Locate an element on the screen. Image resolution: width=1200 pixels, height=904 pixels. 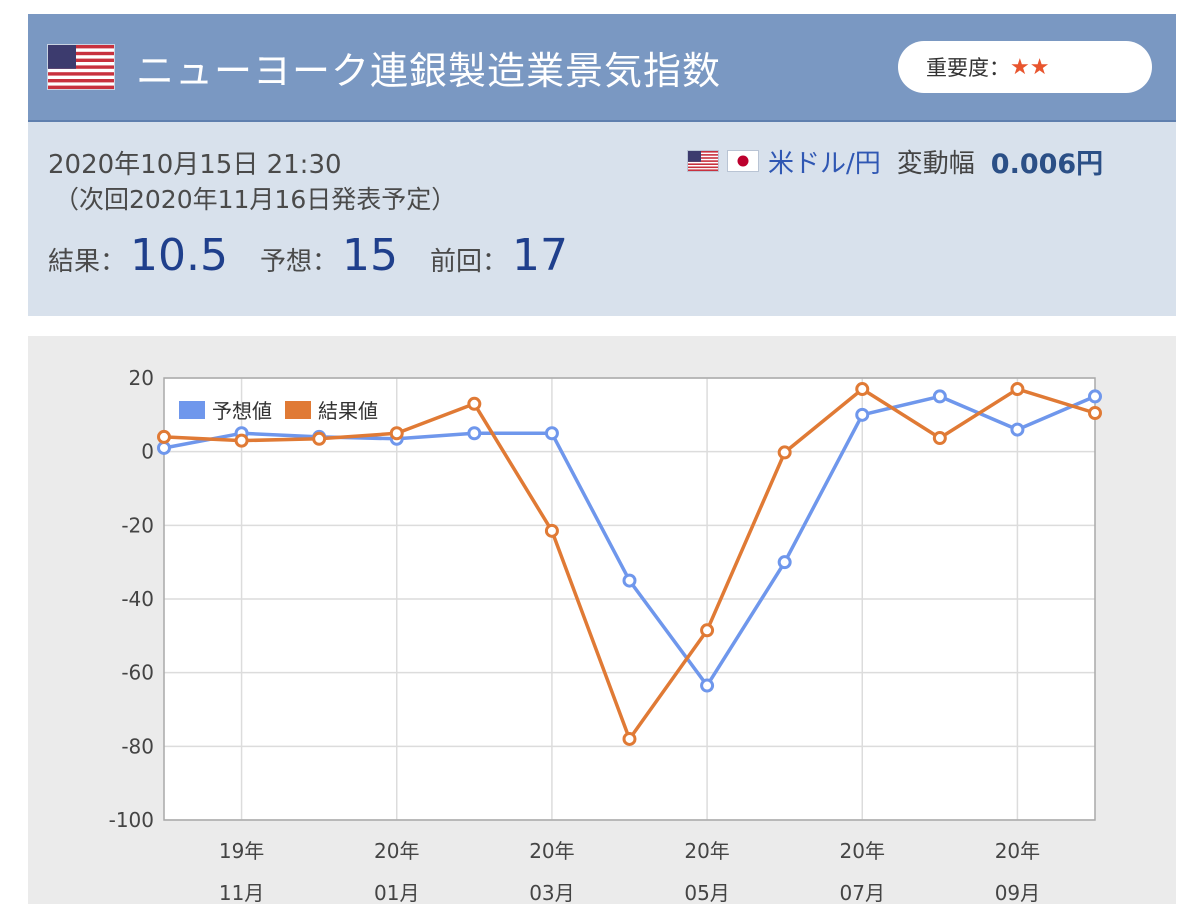
previous-label: 前回： is located at coordinates (469, 262).